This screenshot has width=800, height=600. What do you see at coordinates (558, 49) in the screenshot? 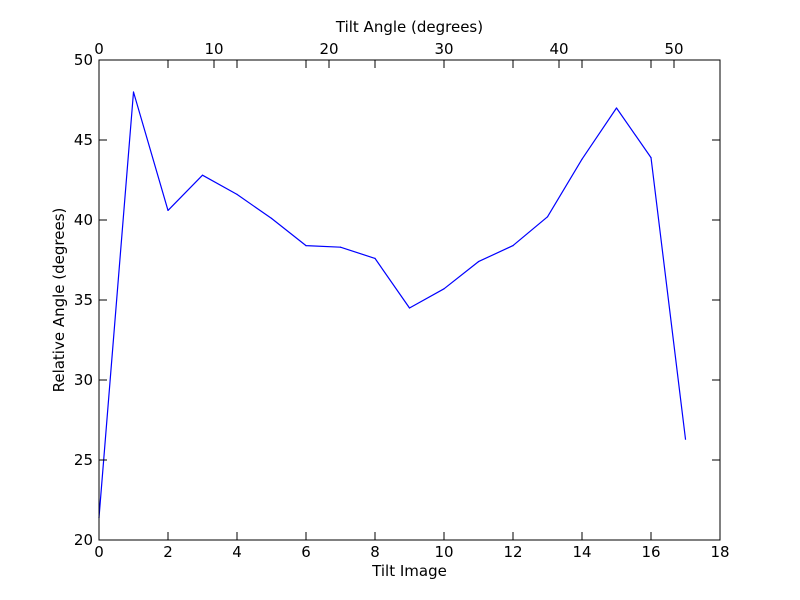
I see `top-x-tick-label: 40` at bounding box center [558, 49].